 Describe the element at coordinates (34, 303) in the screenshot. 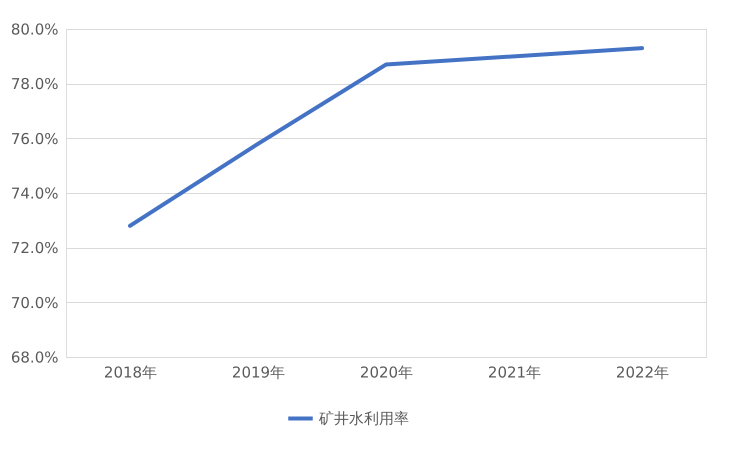

I see `y-tick-label: 70.0%` at that location.